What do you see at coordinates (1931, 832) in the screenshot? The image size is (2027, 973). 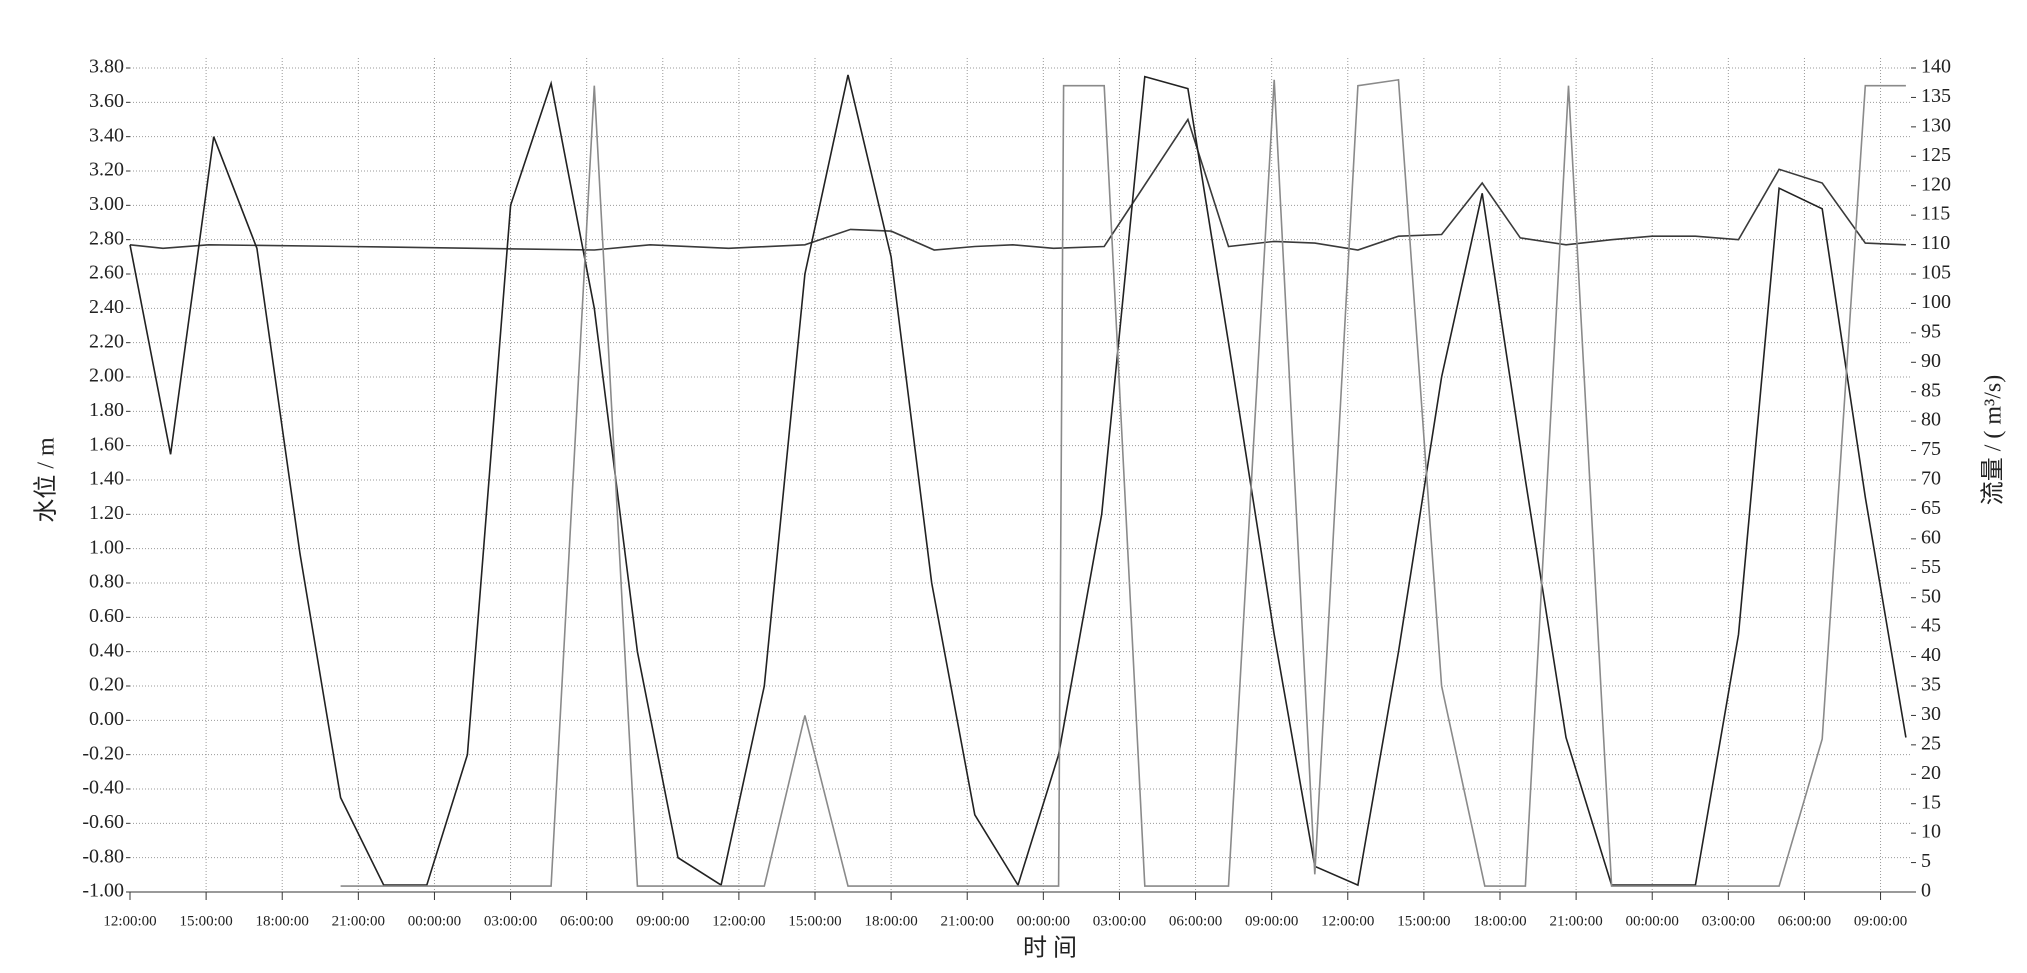 I see `y2-tick-label: 10` at bounding box center [1931, 832].